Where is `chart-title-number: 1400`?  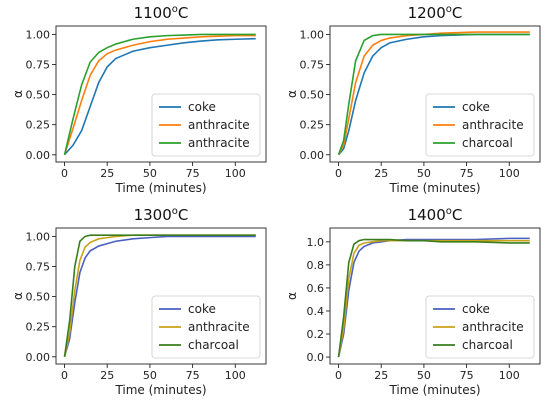
chart-title-number: 1400 is located at coordinates (427, 215).